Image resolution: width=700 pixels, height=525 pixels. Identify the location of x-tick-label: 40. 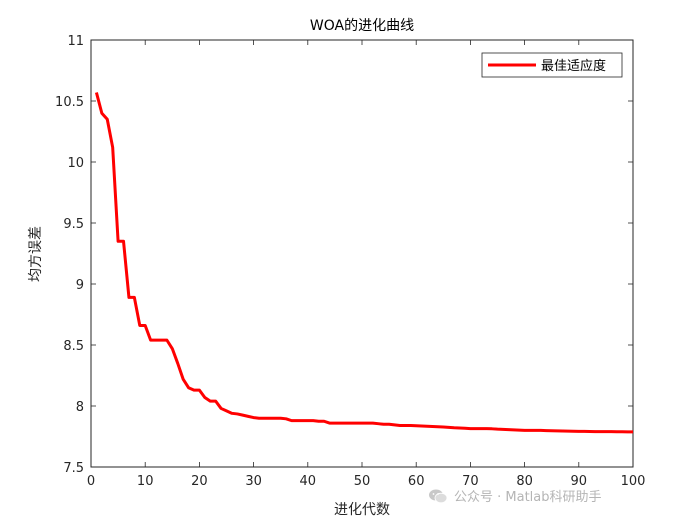
(308, 481).